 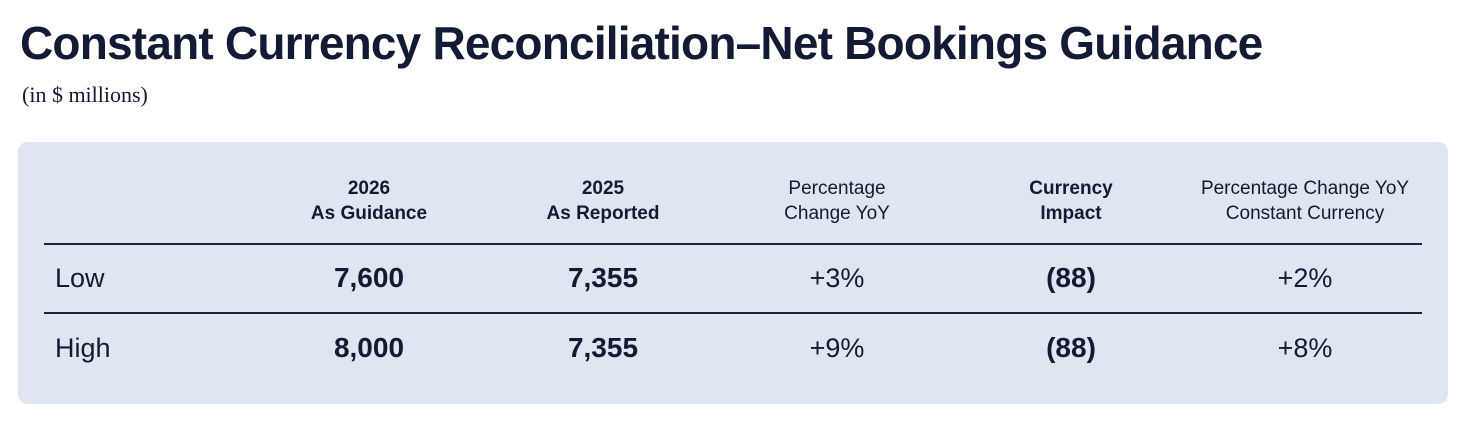 I want to click on high-2025-reported-value: 7,355, so click(x=603, y=347).